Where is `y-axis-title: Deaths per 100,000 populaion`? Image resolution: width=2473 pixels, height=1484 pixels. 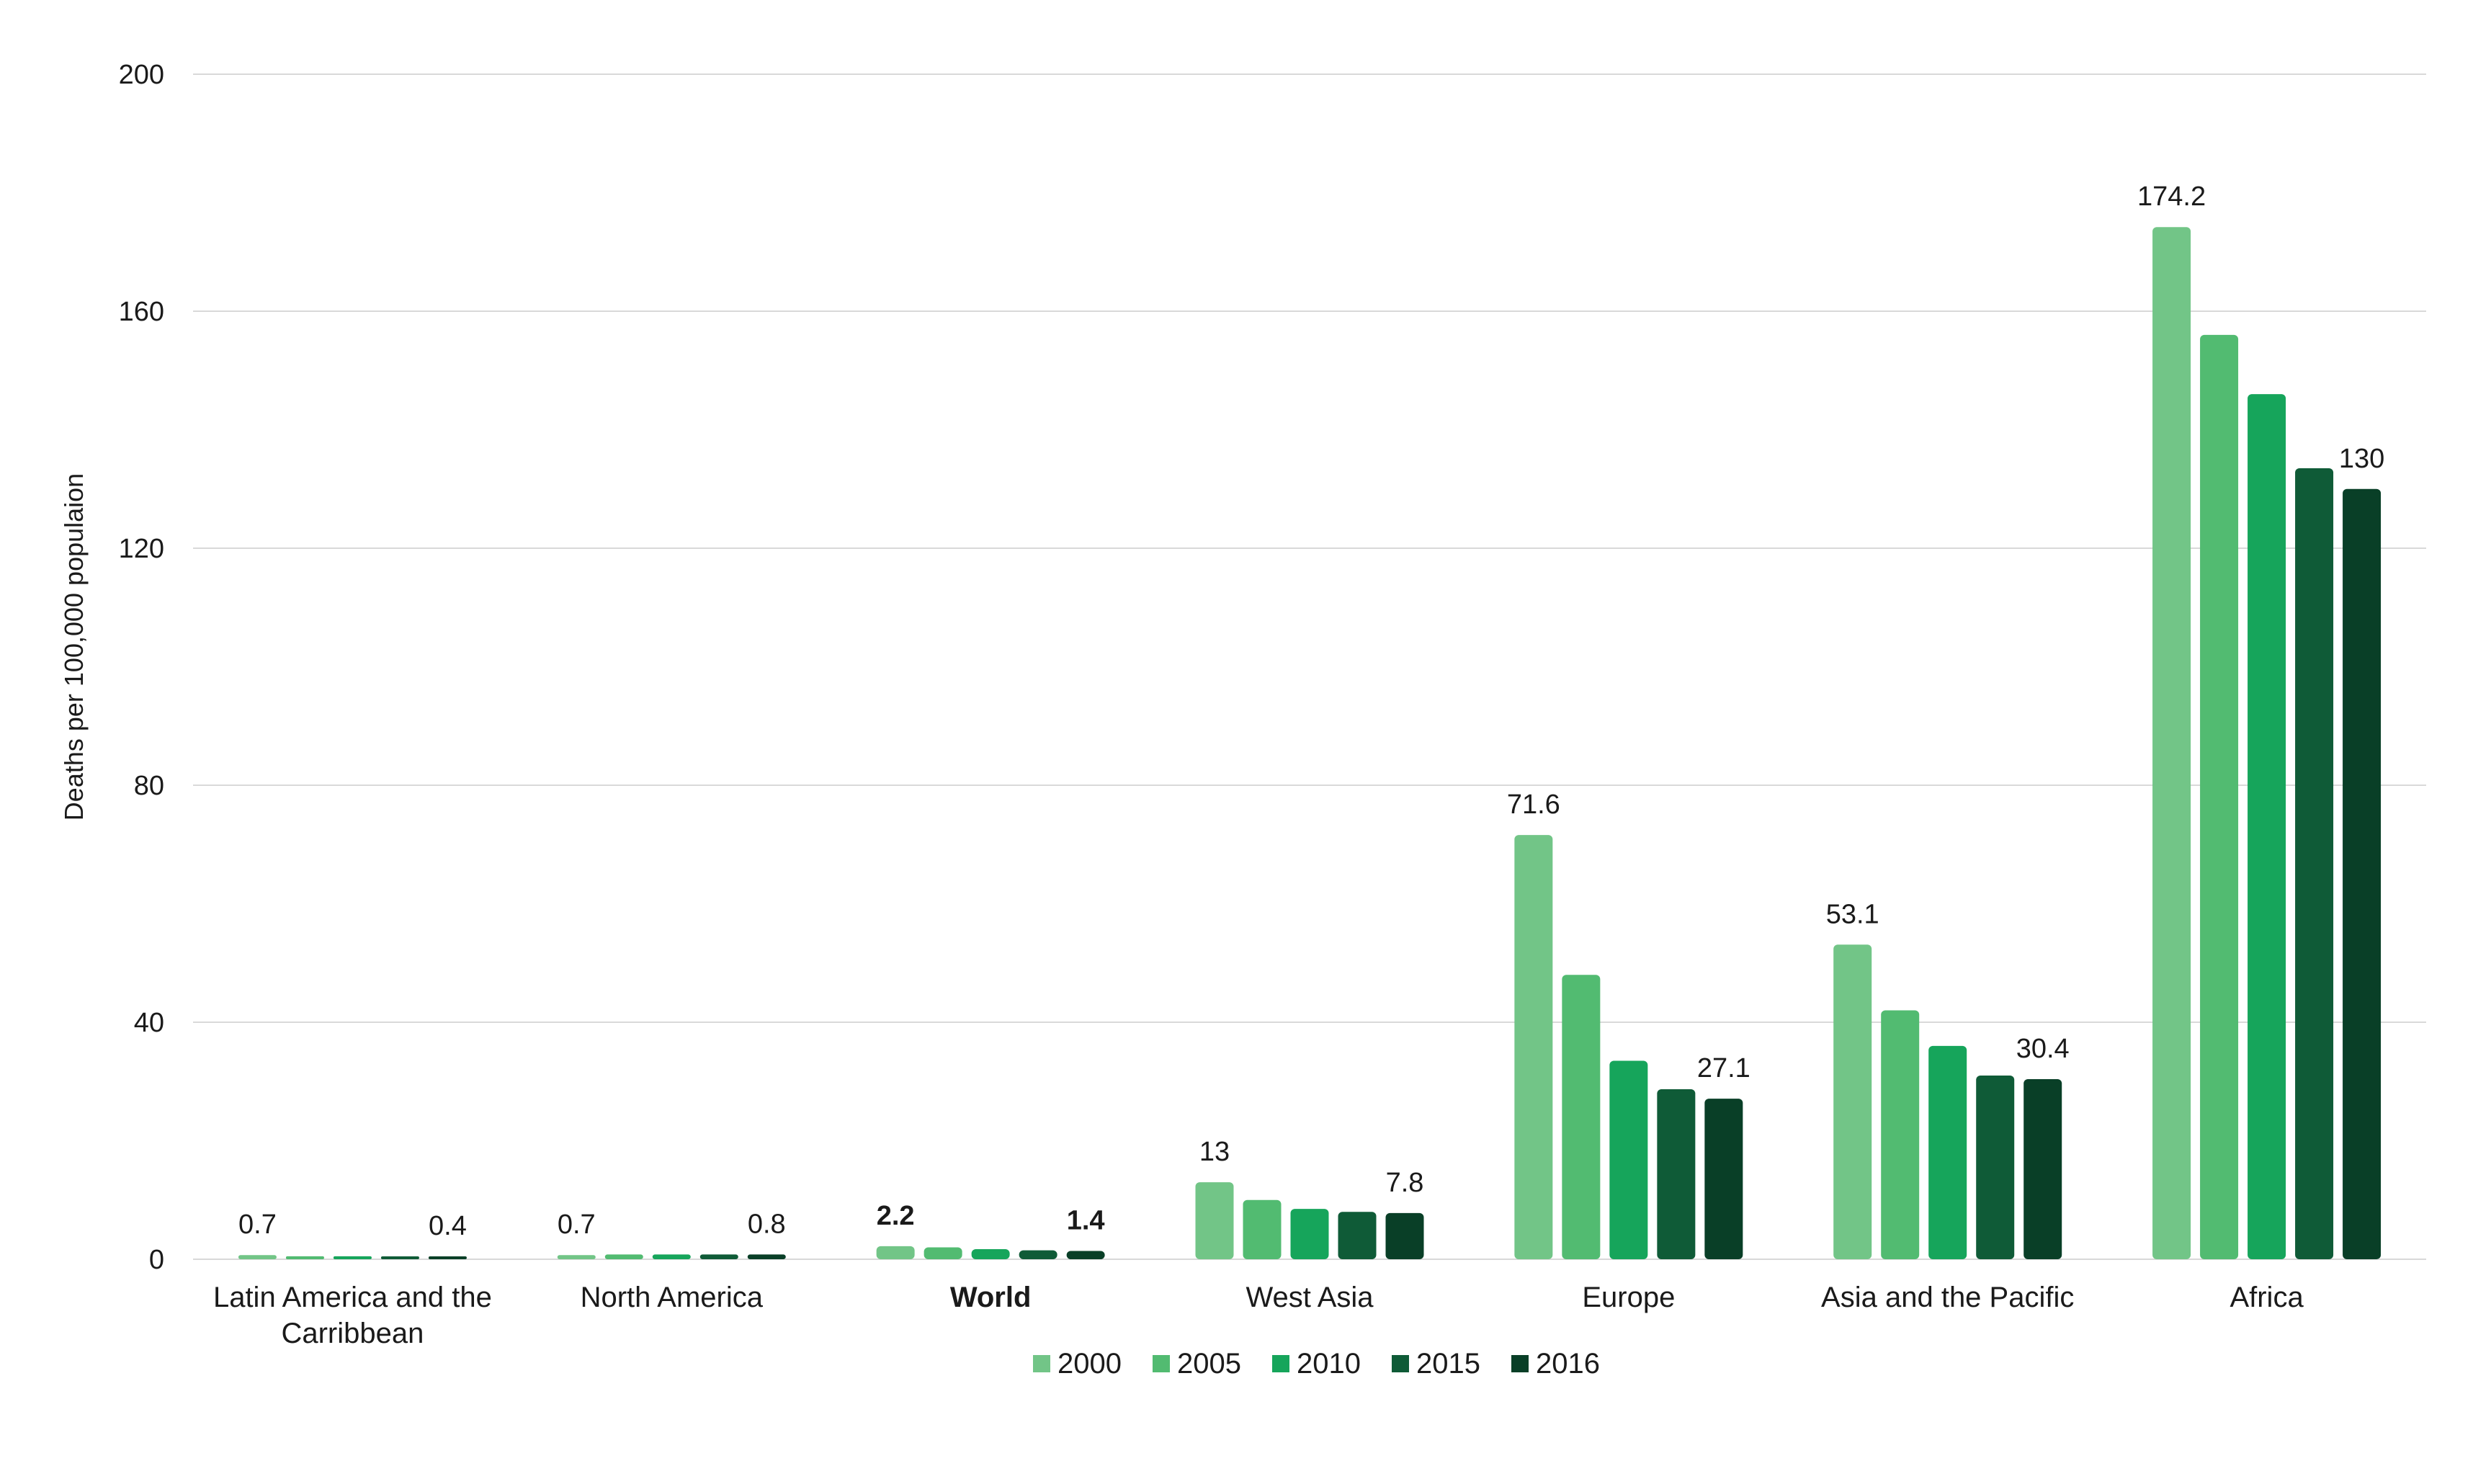
y-axis-title: Deaths per 100,000 populaion is located at coordinates (74, 647).